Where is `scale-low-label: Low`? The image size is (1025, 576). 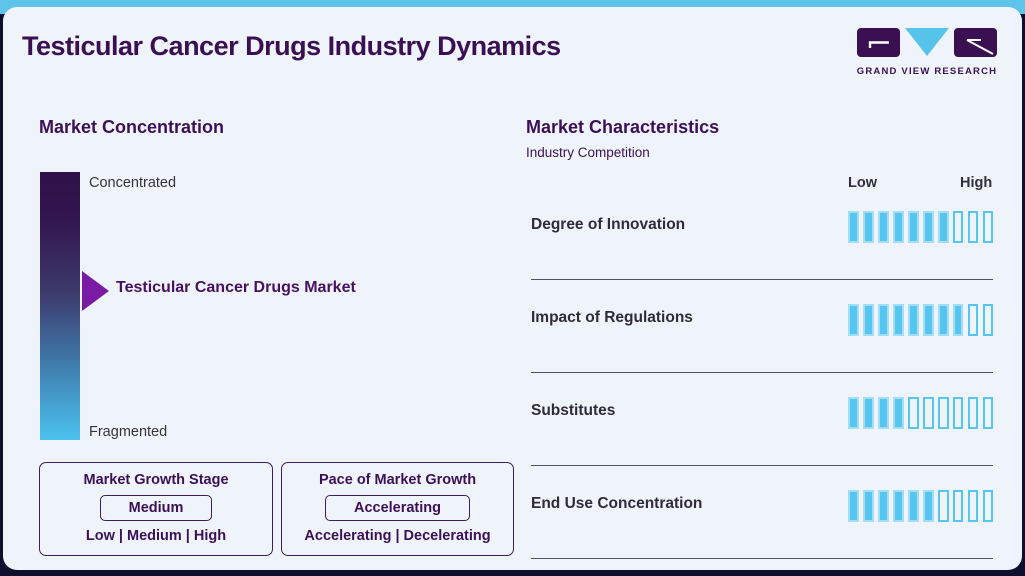 scale-low-label: Low is located at coordinates (862, 183).